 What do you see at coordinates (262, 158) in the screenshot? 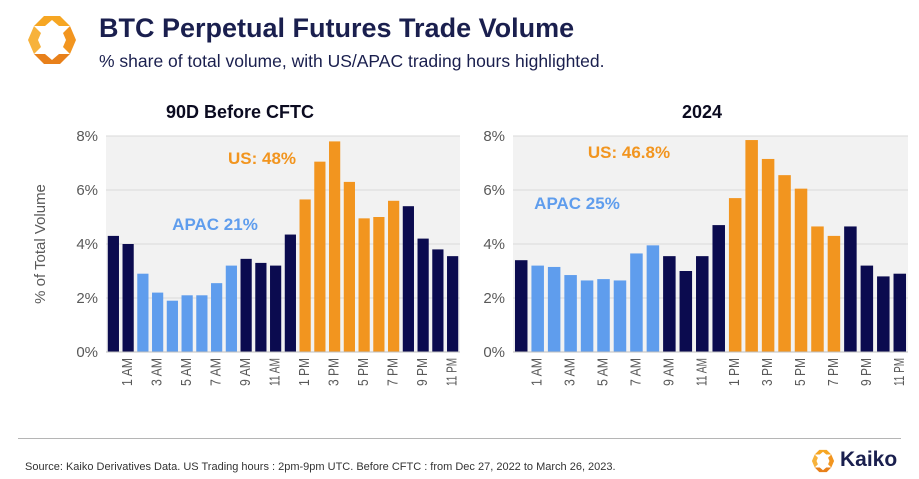
I see `annotation-us: US: 48%` at bounding box center [262, 158].